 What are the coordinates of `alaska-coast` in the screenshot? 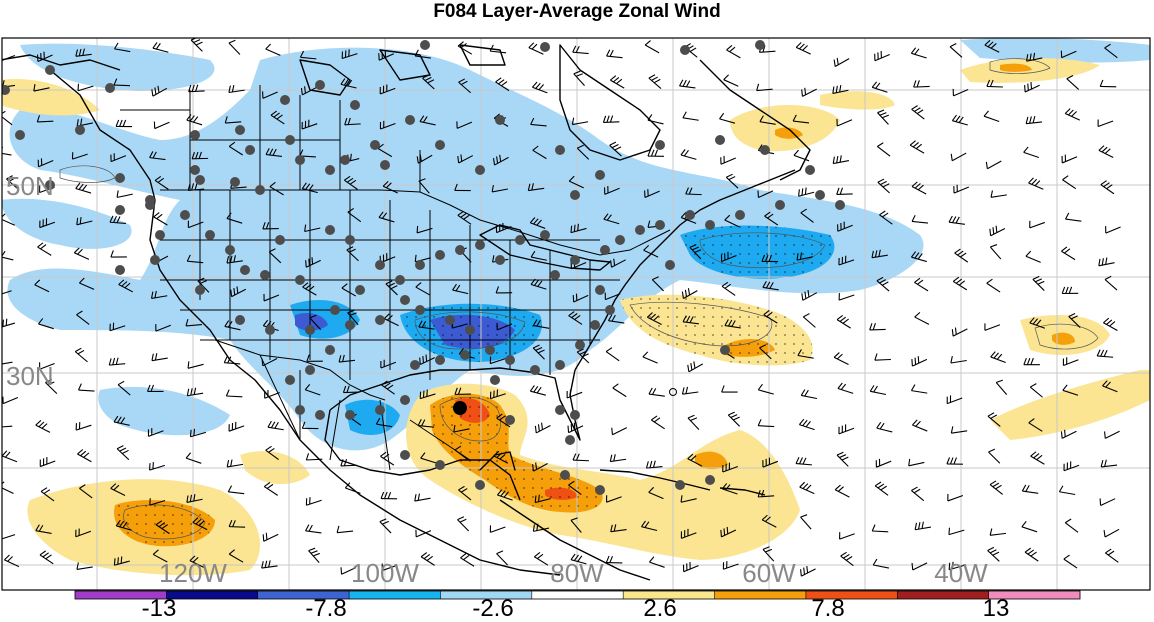 It's located at (61, 62).